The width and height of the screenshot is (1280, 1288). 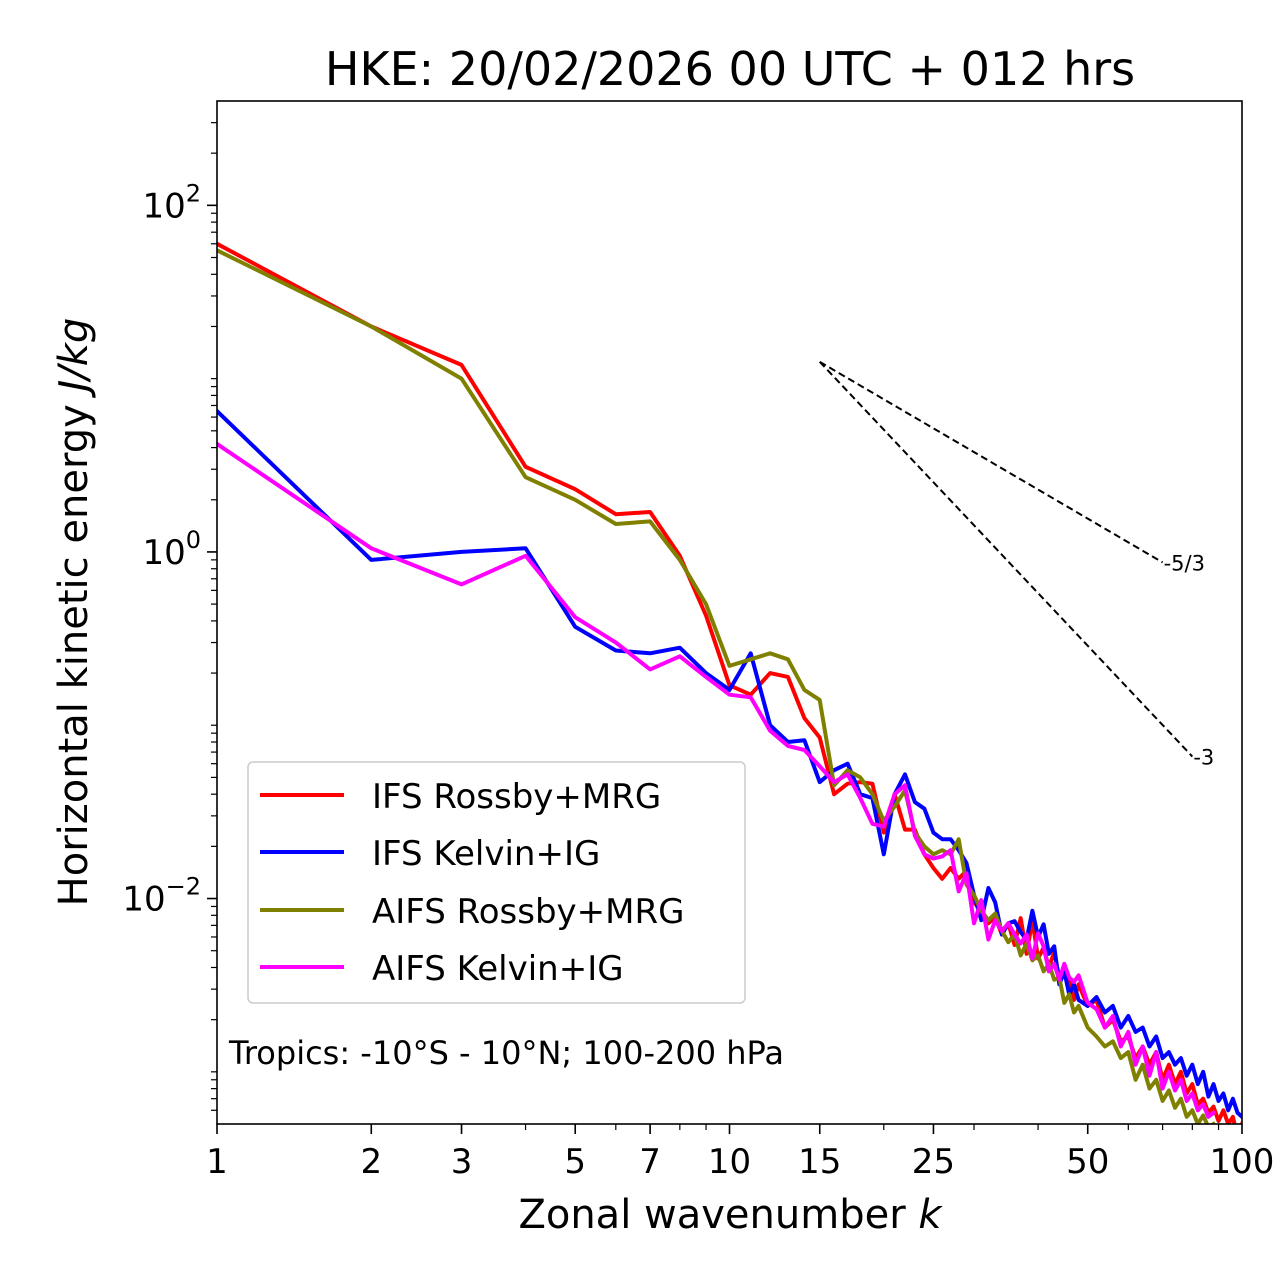 What do you see at coordinates (171, 202) in the screenshot?
I see `y-tick-label: 10²` at bounding box center [171, 202].